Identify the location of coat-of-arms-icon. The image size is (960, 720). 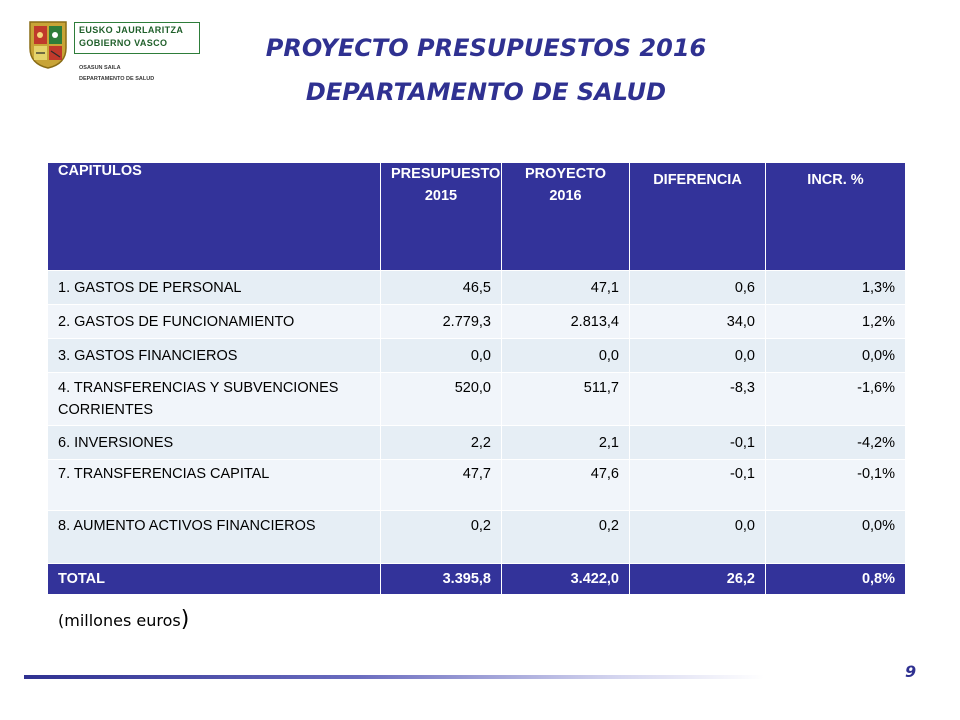
(48, 45).